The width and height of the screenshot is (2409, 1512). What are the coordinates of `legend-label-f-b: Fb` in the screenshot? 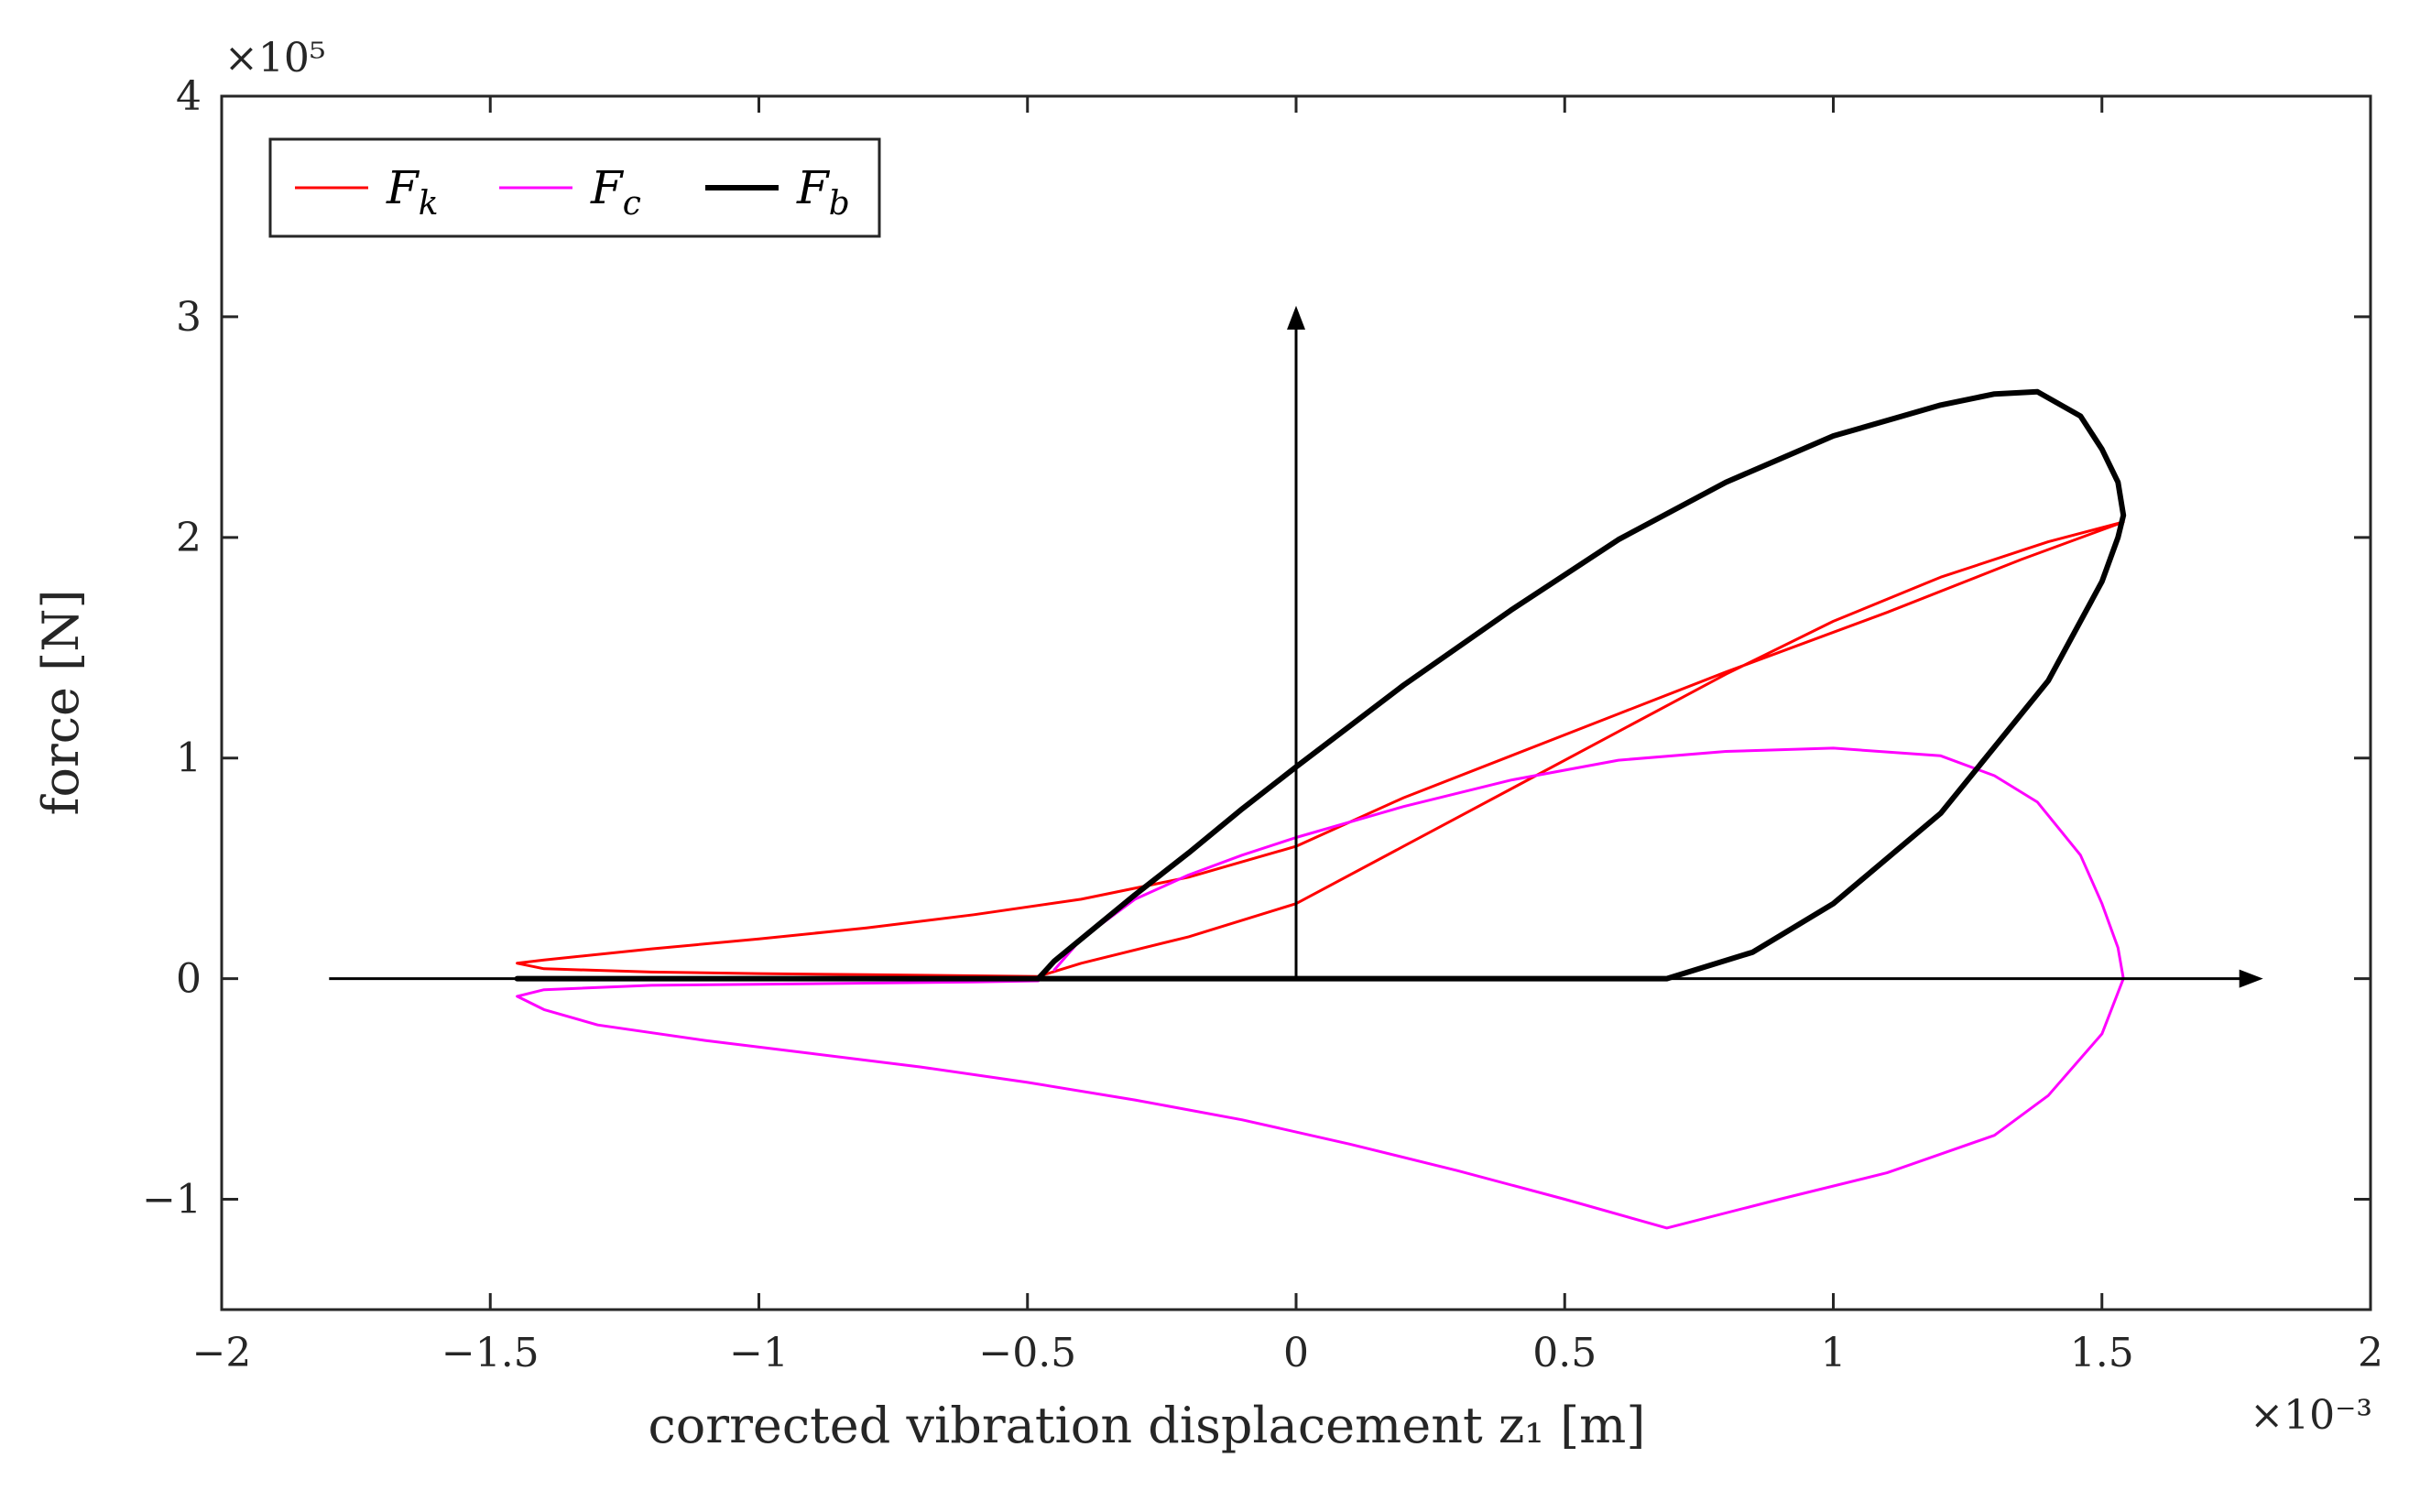 It's located at (823, 192).